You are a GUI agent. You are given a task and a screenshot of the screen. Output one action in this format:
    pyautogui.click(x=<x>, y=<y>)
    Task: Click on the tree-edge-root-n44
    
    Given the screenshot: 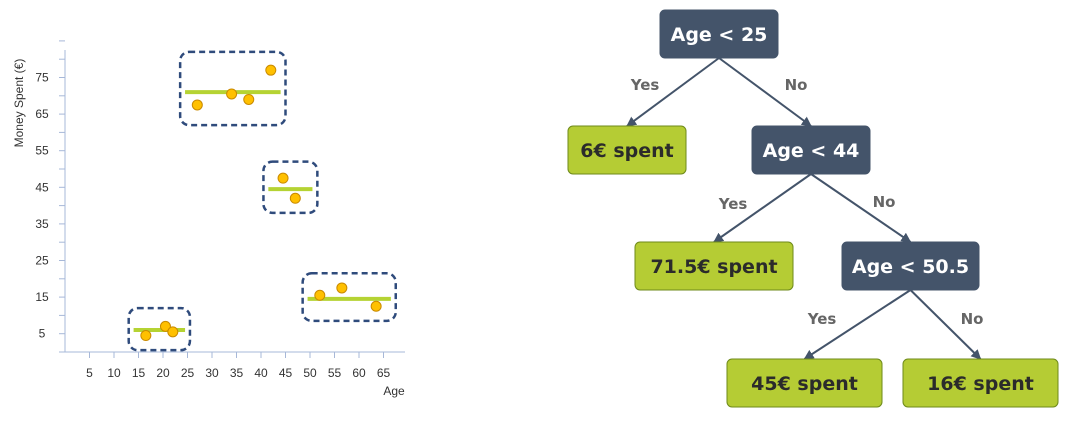 What is the action you would take?
    pyautogui.click(x=765, y=92)
    